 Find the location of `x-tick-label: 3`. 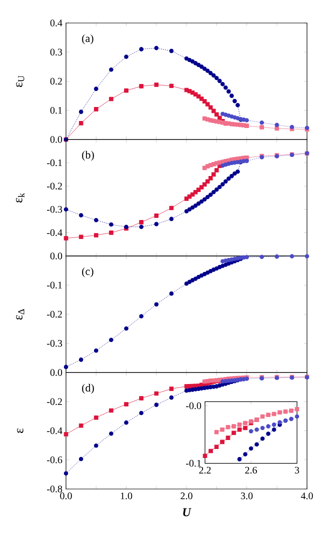

x-tick-label: 3 is located at coordinates (297, 470).